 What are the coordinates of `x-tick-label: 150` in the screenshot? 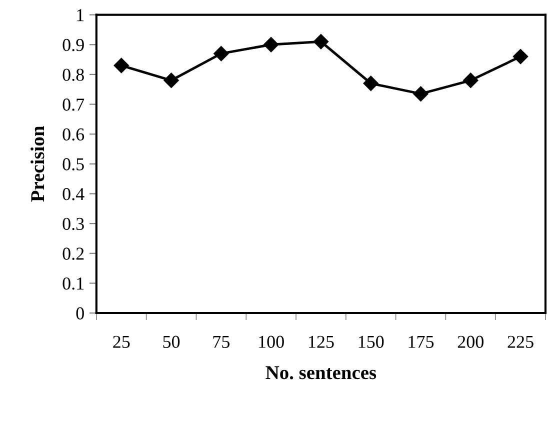 It's located at (371, 342).